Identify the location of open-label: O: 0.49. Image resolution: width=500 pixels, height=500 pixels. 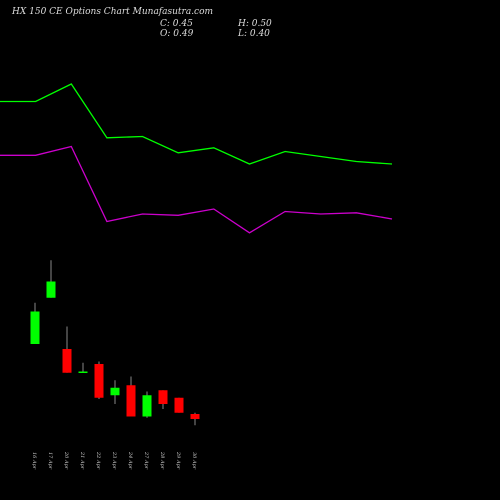
(177, 34).